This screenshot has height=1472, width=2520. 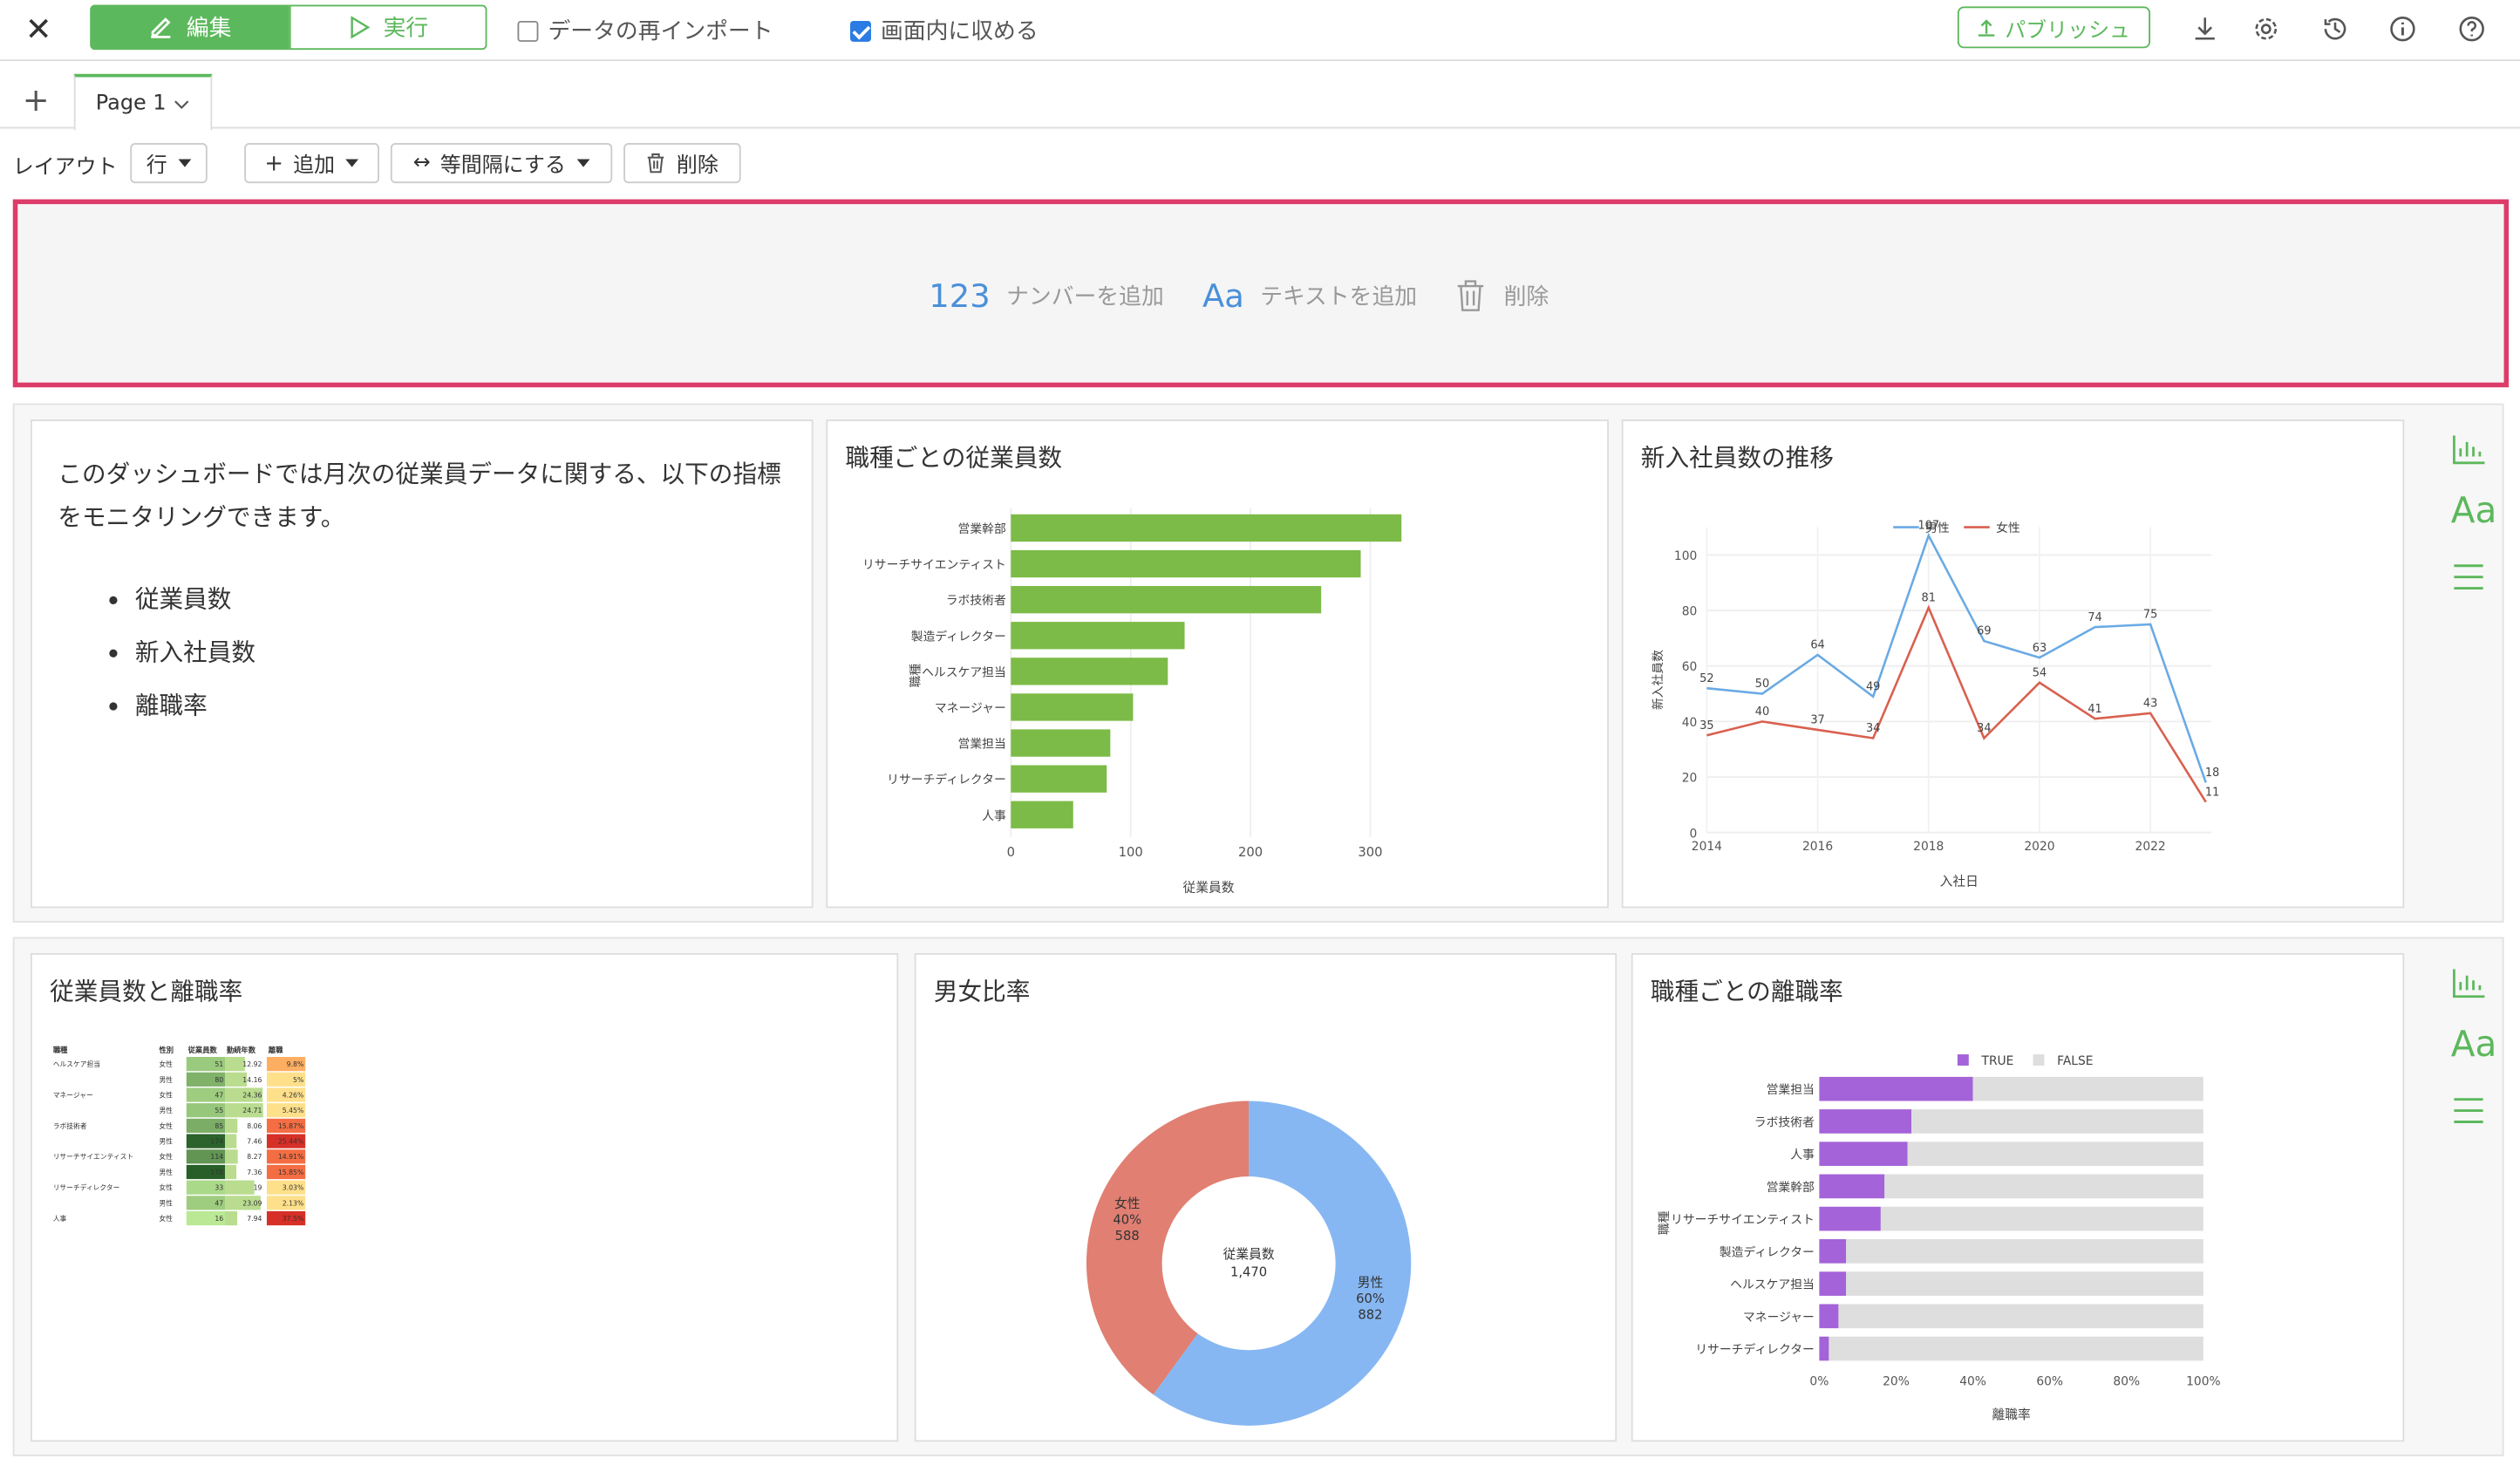 What do you see at coordinates (1928, 527) in the screenshot?
I see `data-label: 107` at bounding box center [1928, 527].